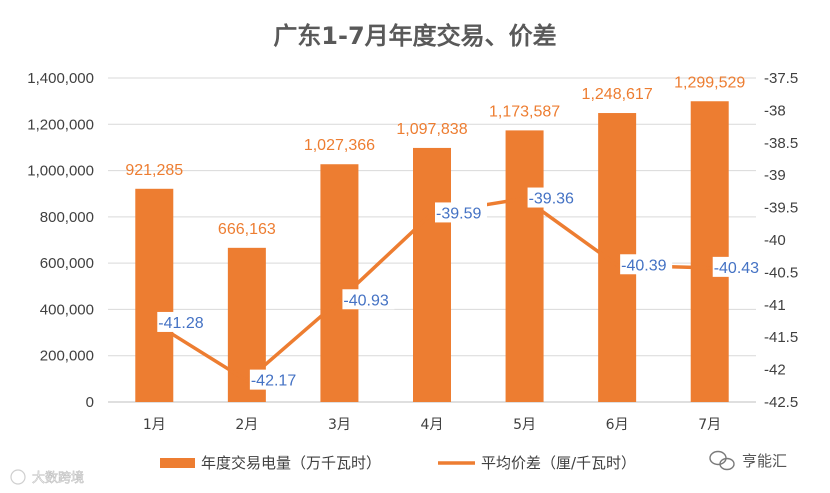 This screenshot has width=830, height=493. What do you see at coordinates (398, 463) in the screenshot?
I see `legend: 年度交易电量（万千瓦时） 平均价差（厘/千瓦时）` at bounding box center [398, 463].